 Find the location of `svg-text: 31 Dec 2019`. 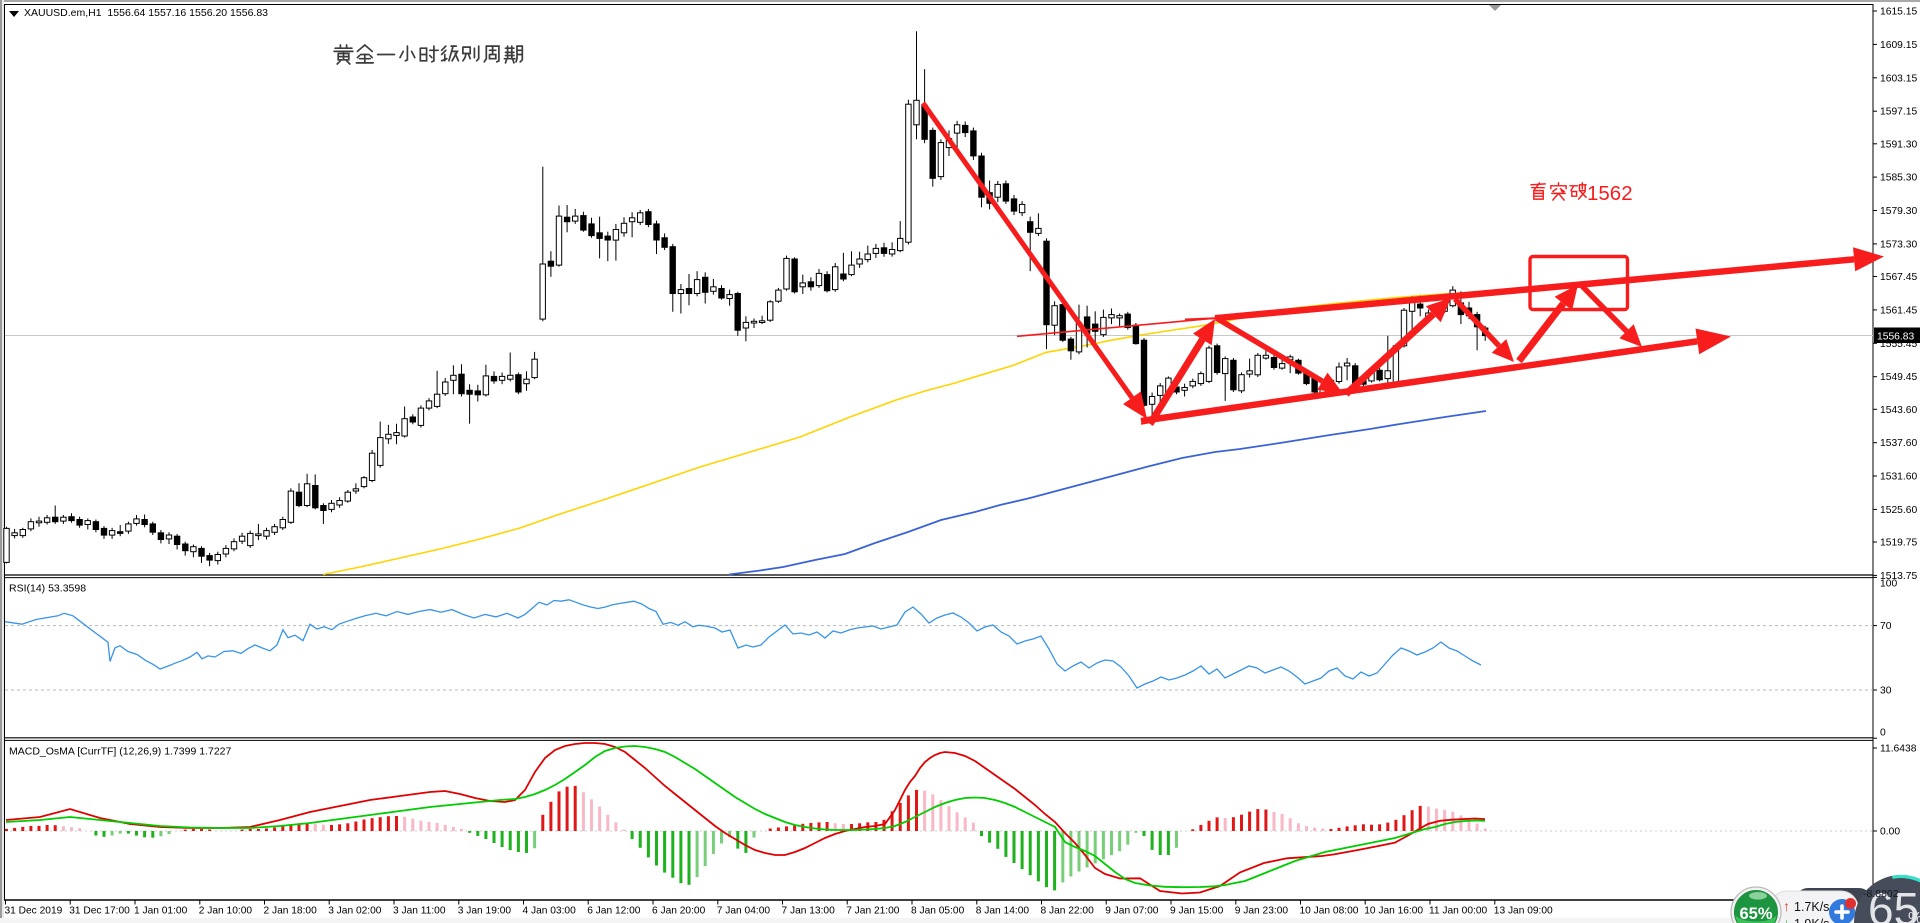

svg-text: 31 Dec 2019 is located at coordinates (34, 911).